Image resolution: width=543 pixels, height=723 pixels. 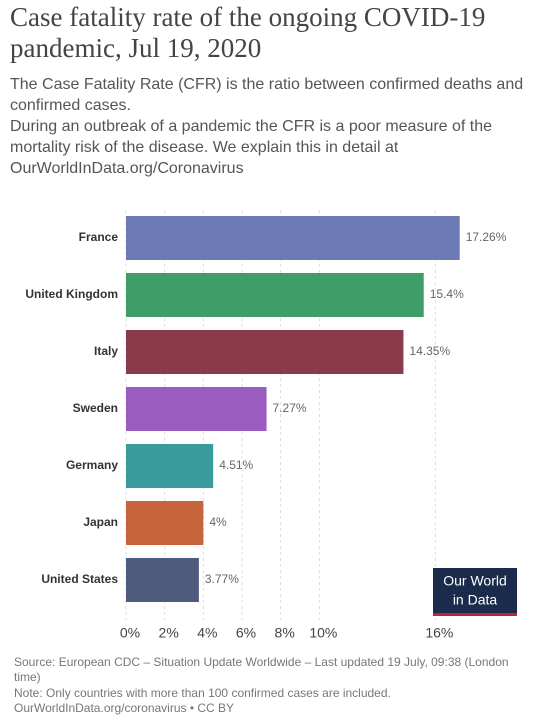 What do you see at coordinates (236, 465) in the screenshot?
I see `value-label: 4.51%` at bounding box center [236, 465].